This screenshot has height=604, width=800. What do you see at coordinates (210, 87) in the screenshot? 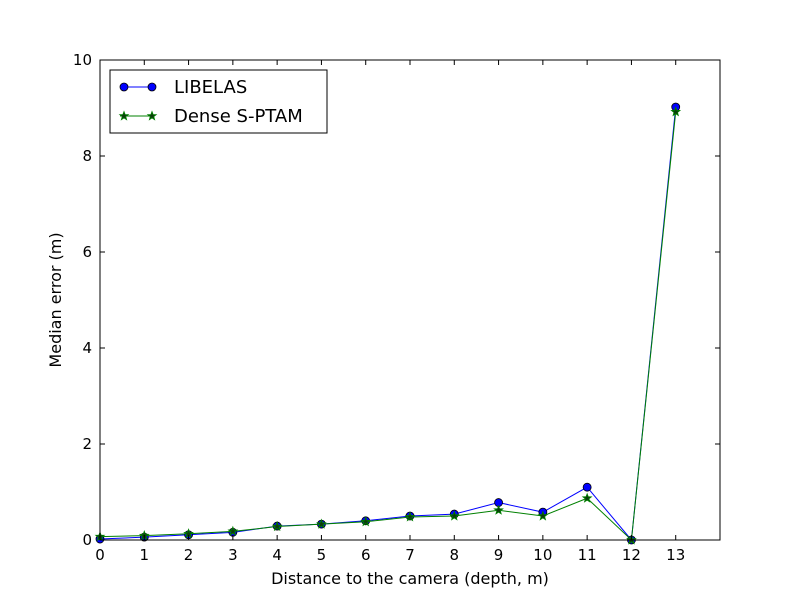
I see `legend-label: LIBELAS` at bounding box center [210, 87].